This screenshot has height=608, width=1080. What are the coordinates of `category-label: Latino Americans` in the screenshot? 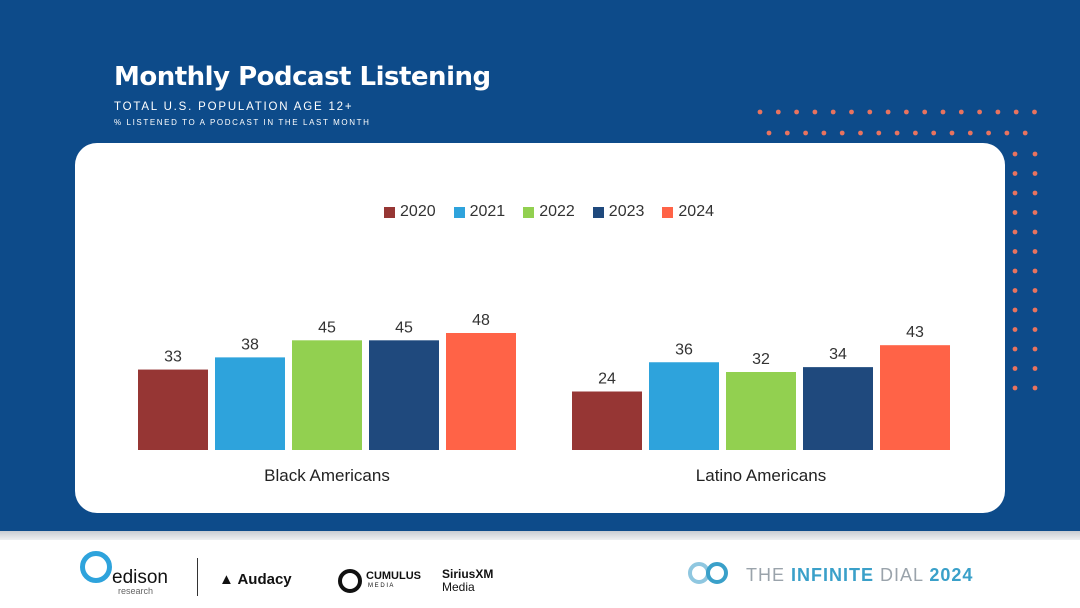 It's located at (761, 475).